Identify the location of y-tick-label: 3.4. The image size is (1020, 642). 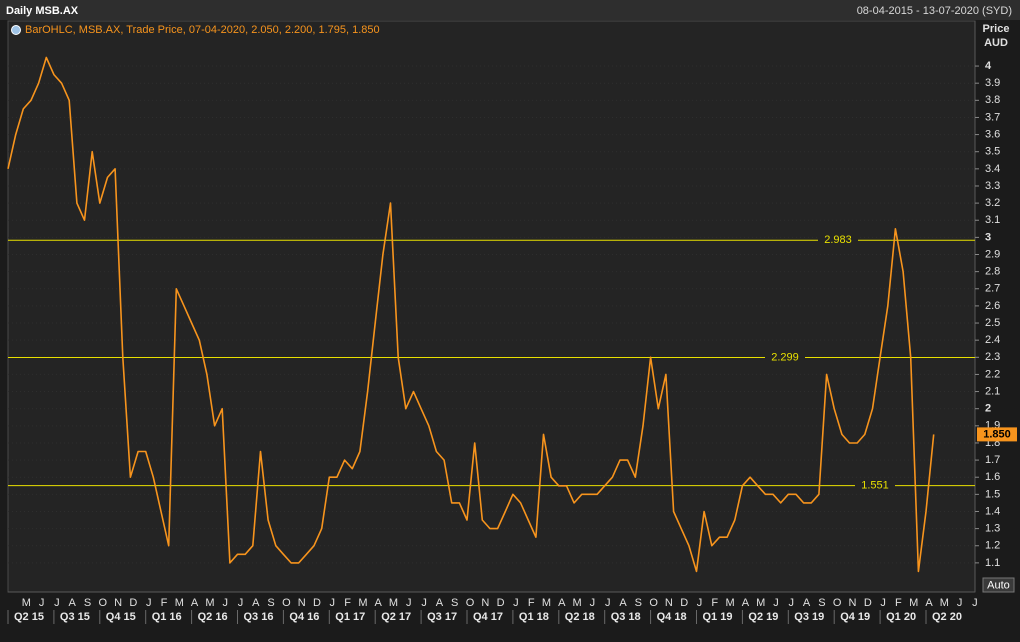
(992, 169).